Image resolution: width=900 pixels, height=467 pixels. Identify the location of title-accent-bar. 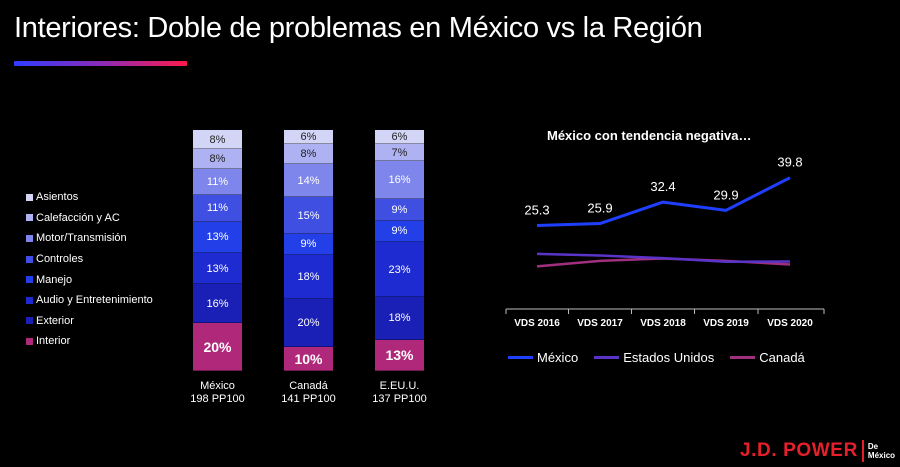
(100, 63).